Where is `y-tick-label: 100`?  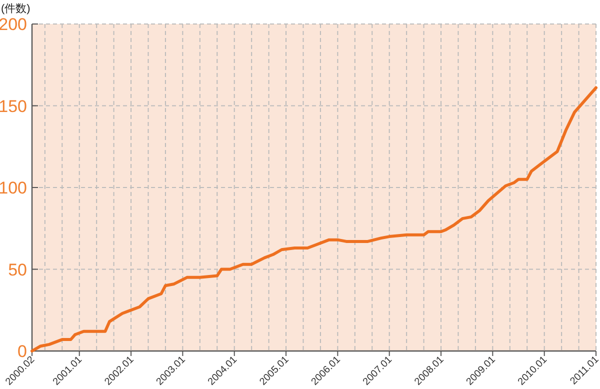 y-tick-label: 100 is located at coordinates (13, 188).